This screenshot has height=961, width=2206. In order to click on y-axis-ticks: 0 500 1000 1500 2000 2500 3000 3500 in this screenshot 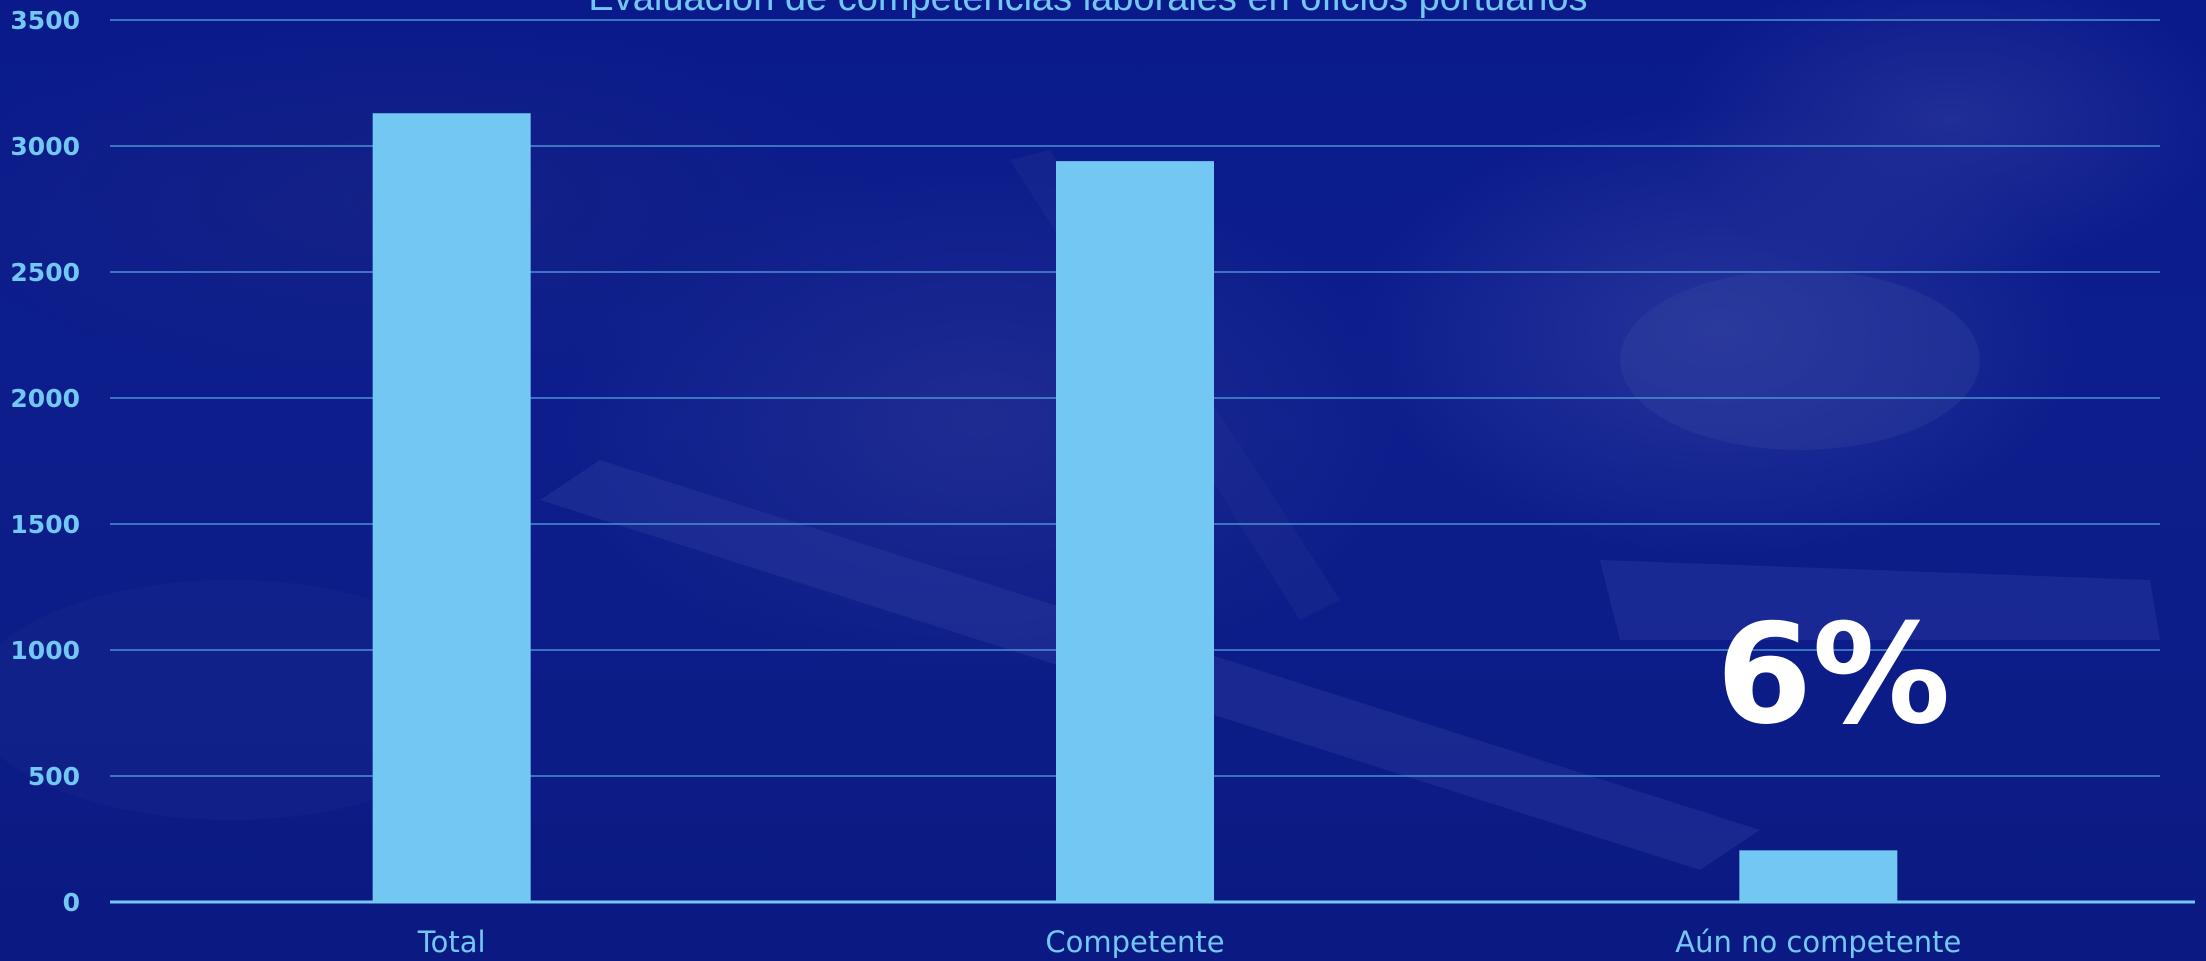, I will do `click(45, 461)`.